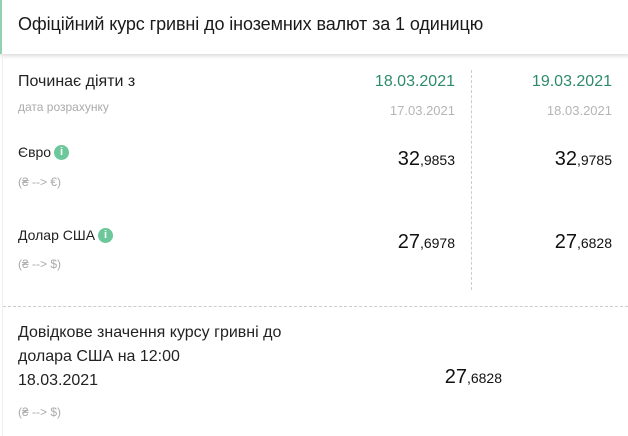 The image size is (628, 436). Describe the element at coordinates (150, 332) in the screenshot. I see `reference-line1: Довідкове значення курсу гривні до` at that location.